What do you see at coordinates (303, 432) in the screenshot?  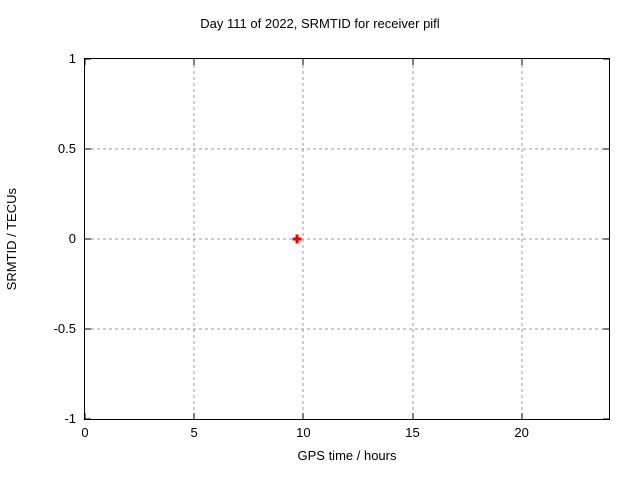 I see `x-tick-label: 10` at bounding box center [303, 432].